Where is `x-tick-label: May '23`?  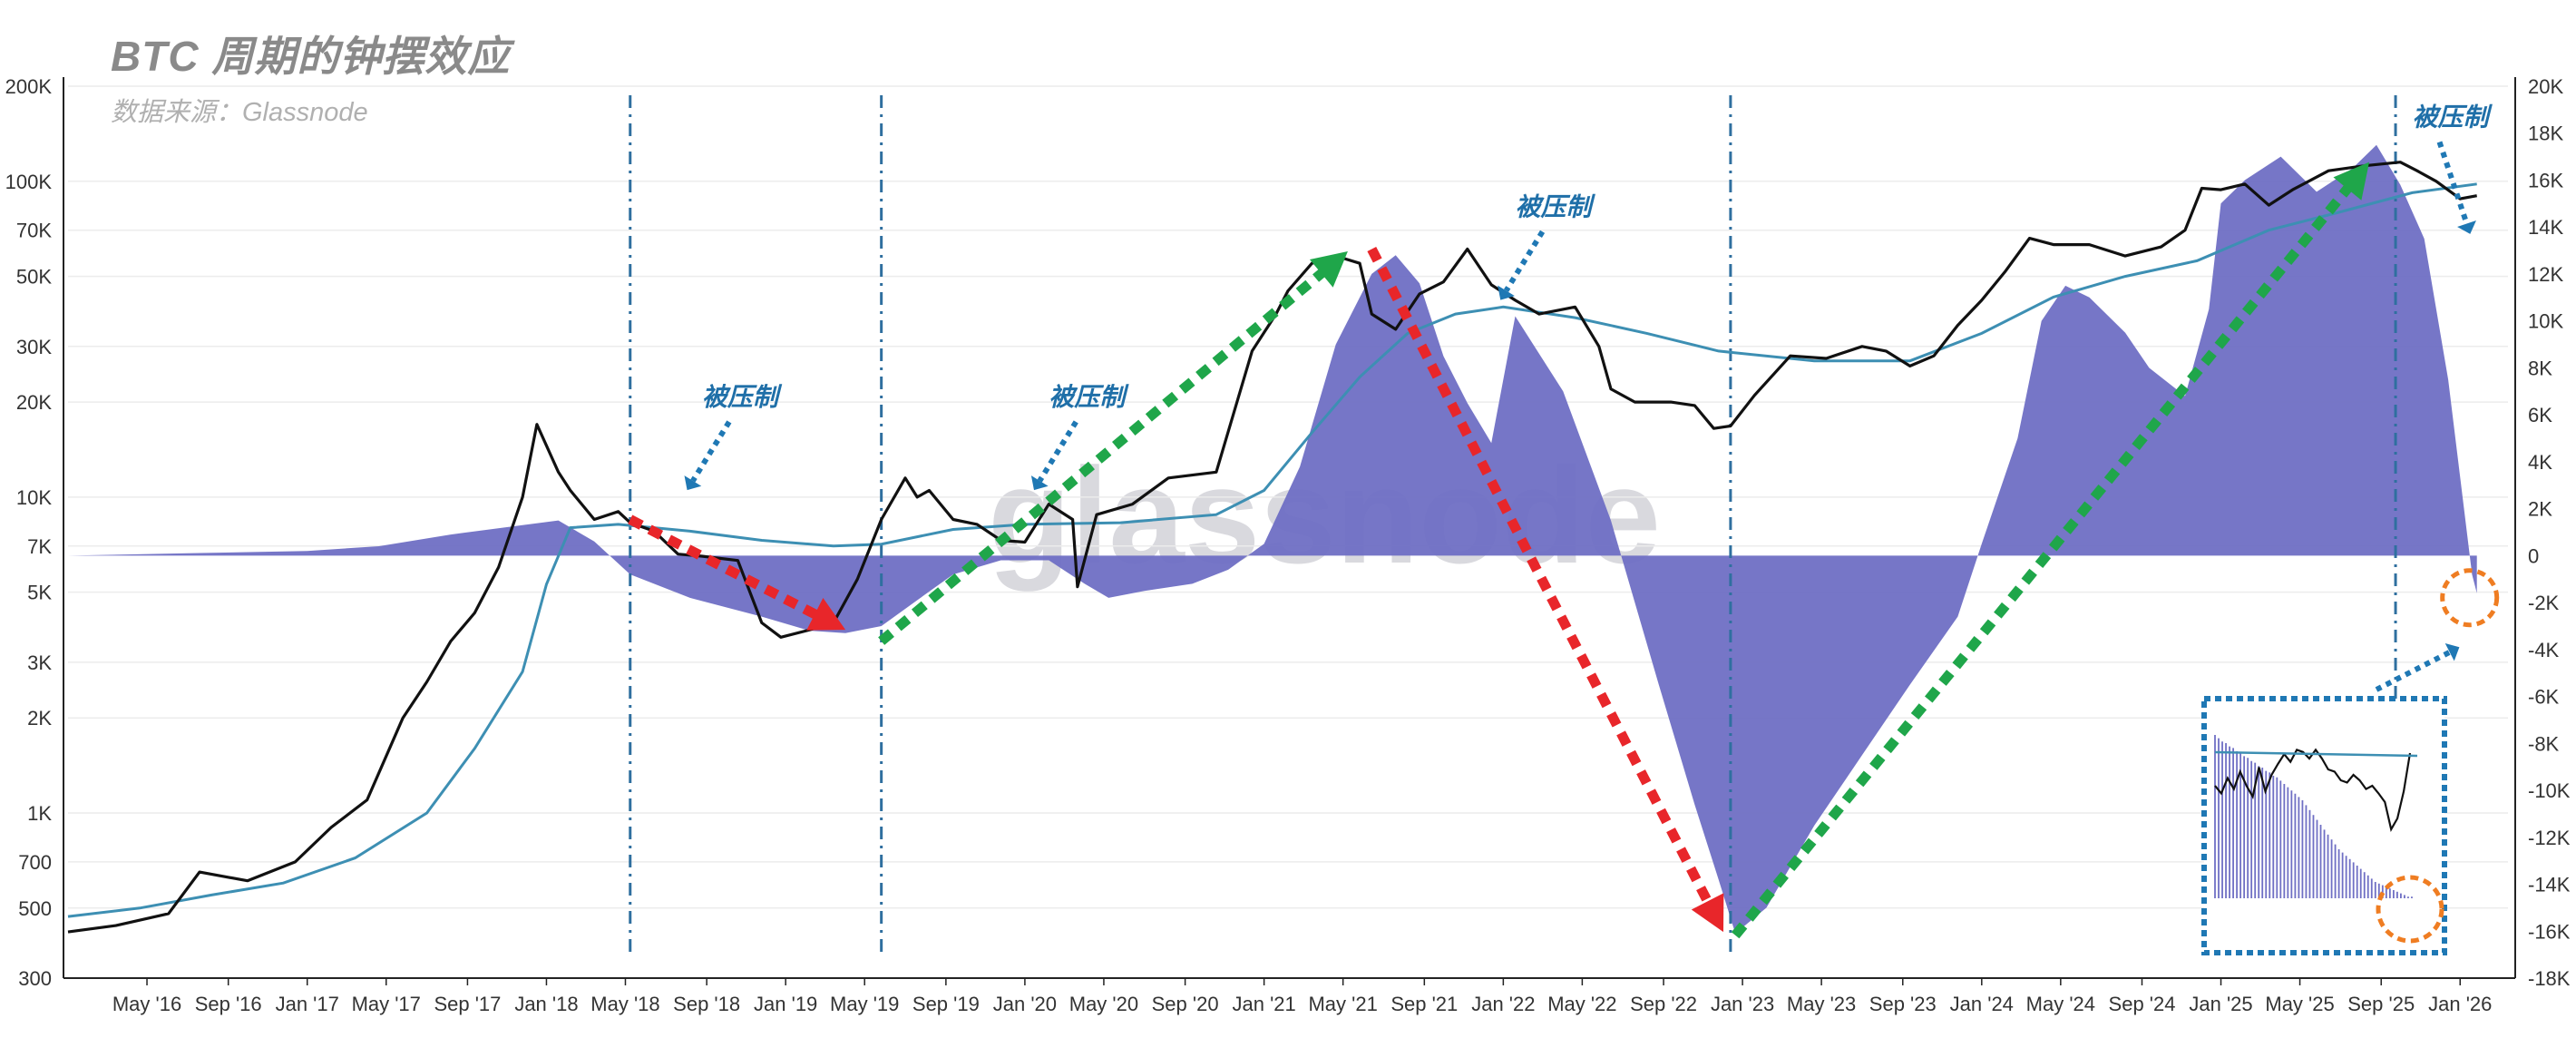
x-tick-label: May '23 is located at coordinates (1821, 1004).